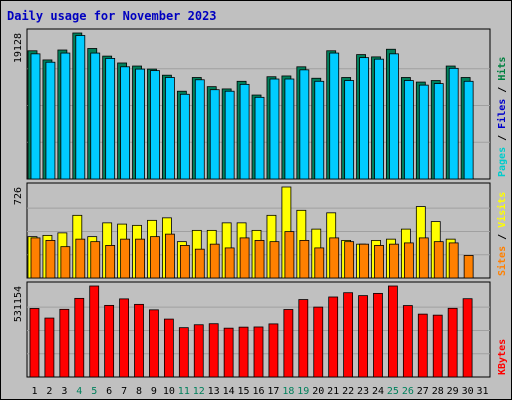 The width and height of the screenshot is (512, 400). What do you see at coordinates (502, 357) in the screenshot?
I see `legend-kbytes: KBytes` at bounding box center [502, 357].